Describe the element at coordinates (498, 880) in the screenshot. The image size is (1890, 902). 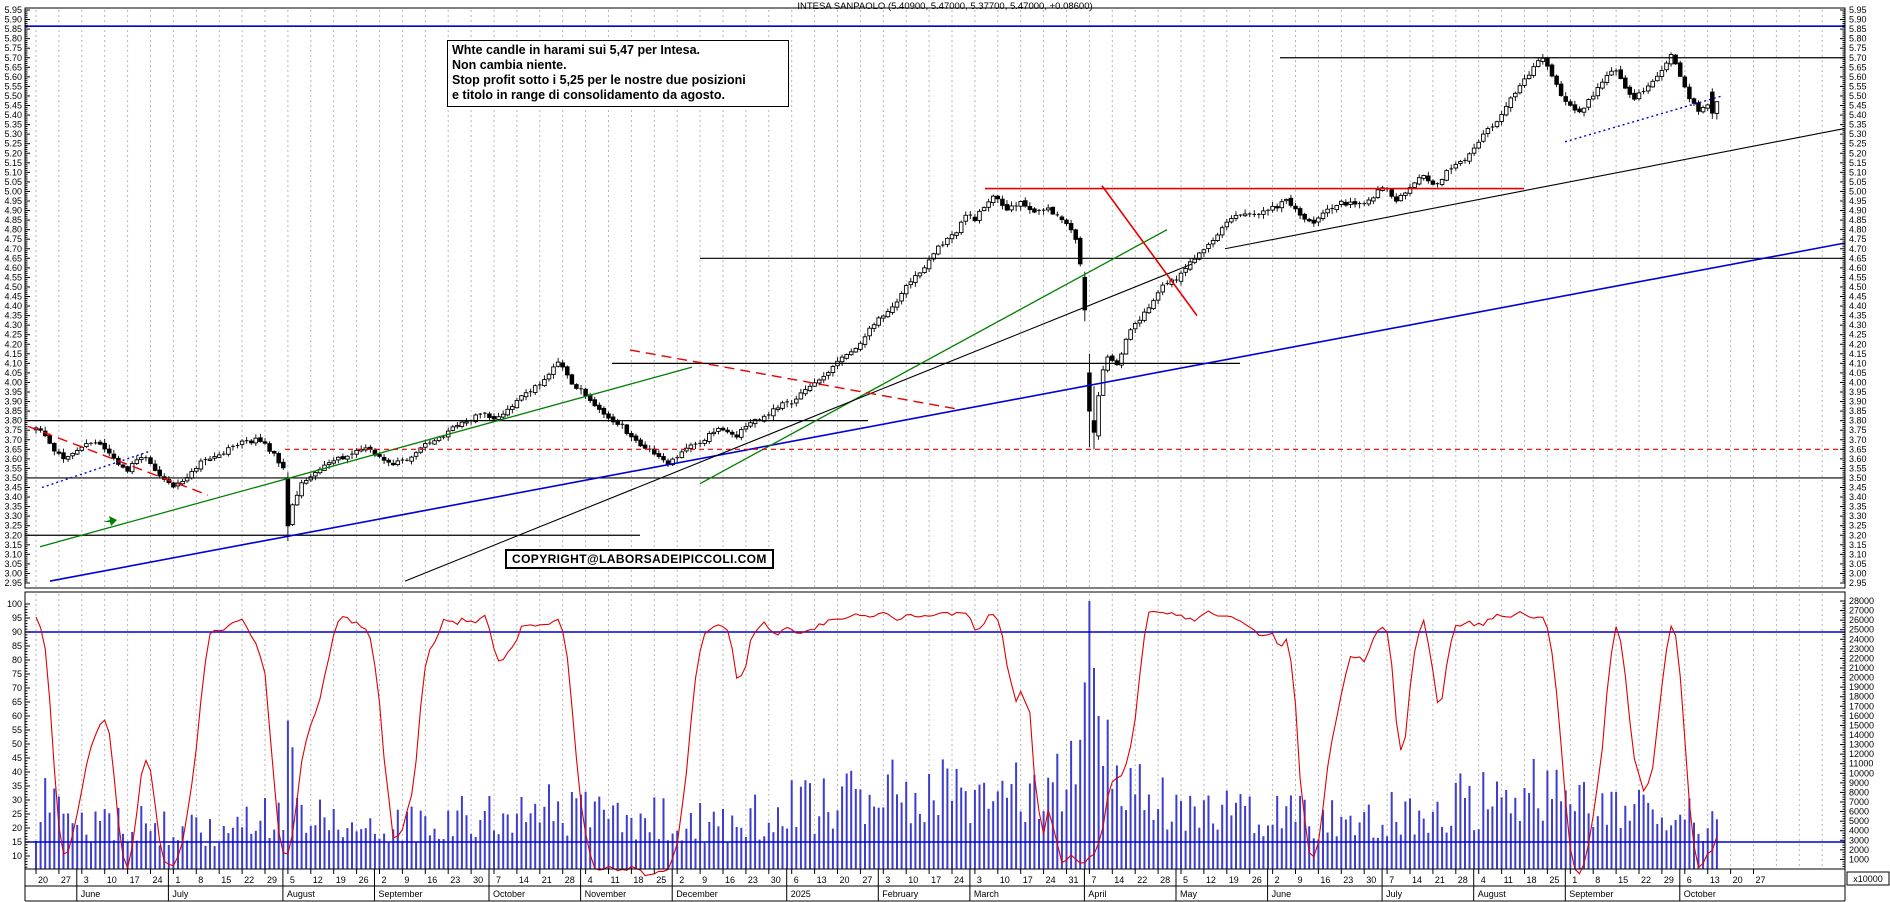
I see `svg-text: 7` at that location.